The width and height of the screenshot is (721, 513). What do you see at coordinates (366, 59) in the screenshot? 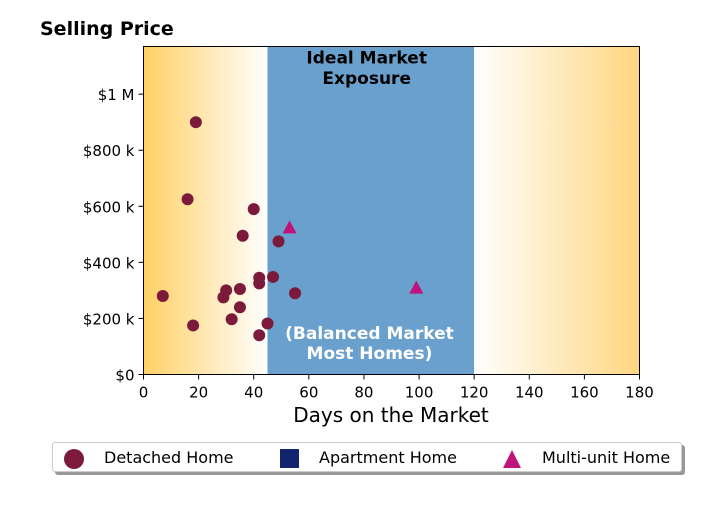
I see `annotation-text: Ideal Market` at bounding box center [366, 59].